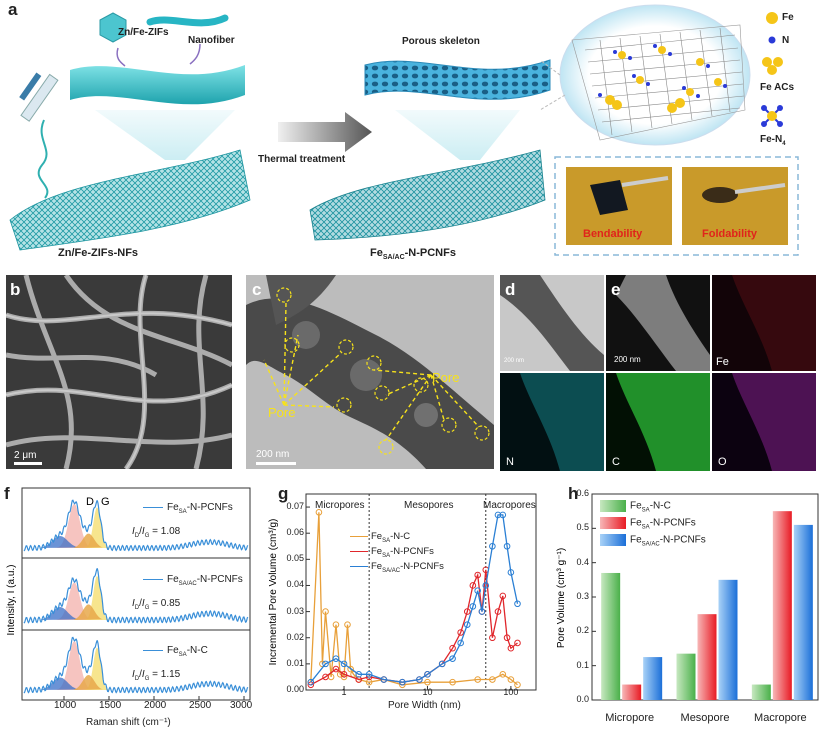 This screenshot has width=822, height=734. I want to click on pore-volume-chart: Pore Volume (cm³ g⁻¹), so click(687, 597).